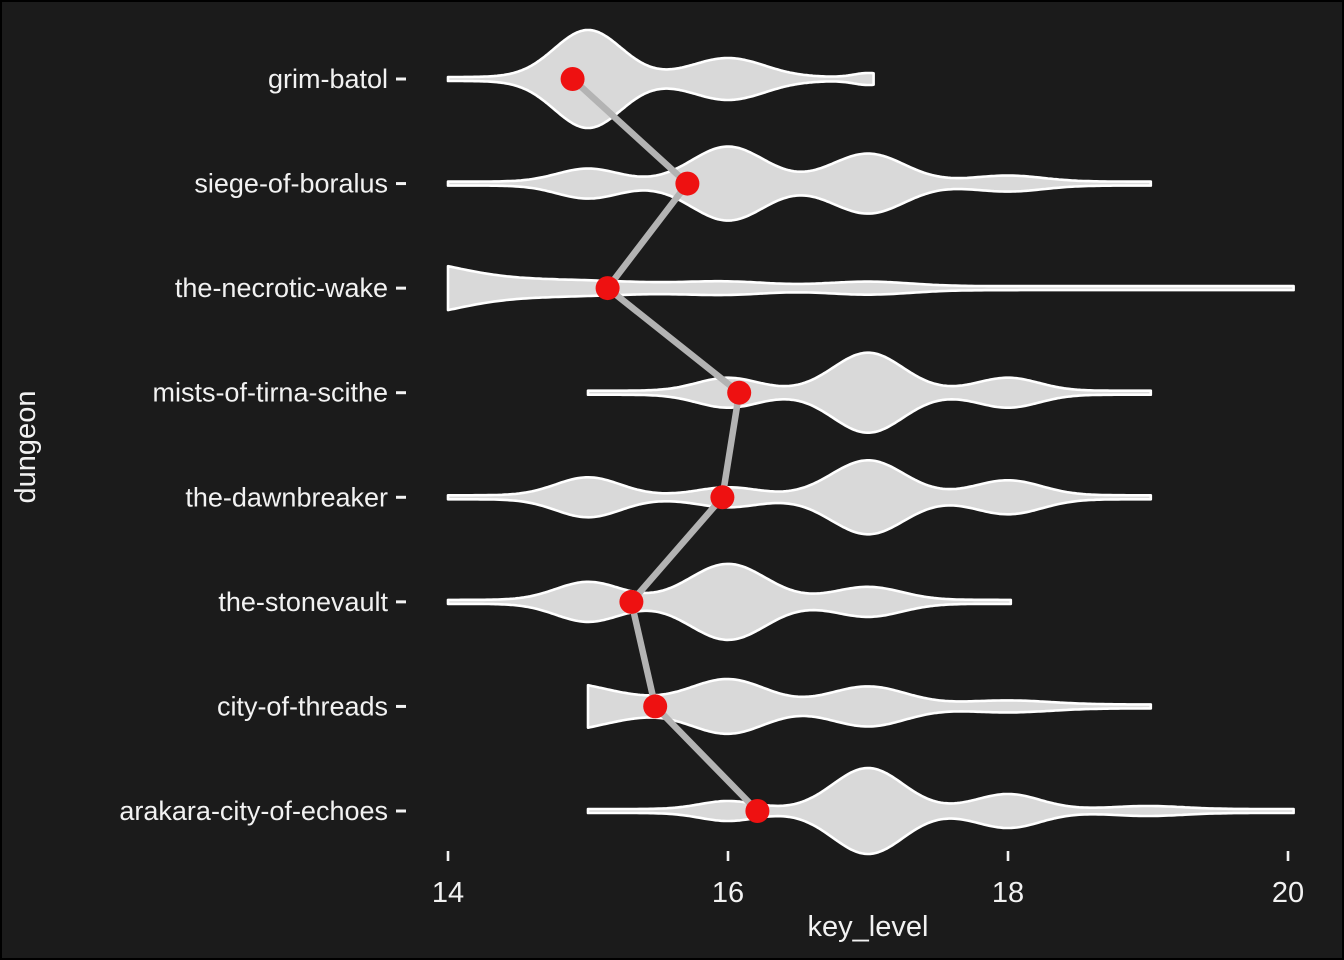 Image resolution: width=1344 pixels, height=960 pixels. What do you see at coordinates (728, 893) in the screenshot?
I see `x-tick-label-16: 16` at bounding box center [728, 893].